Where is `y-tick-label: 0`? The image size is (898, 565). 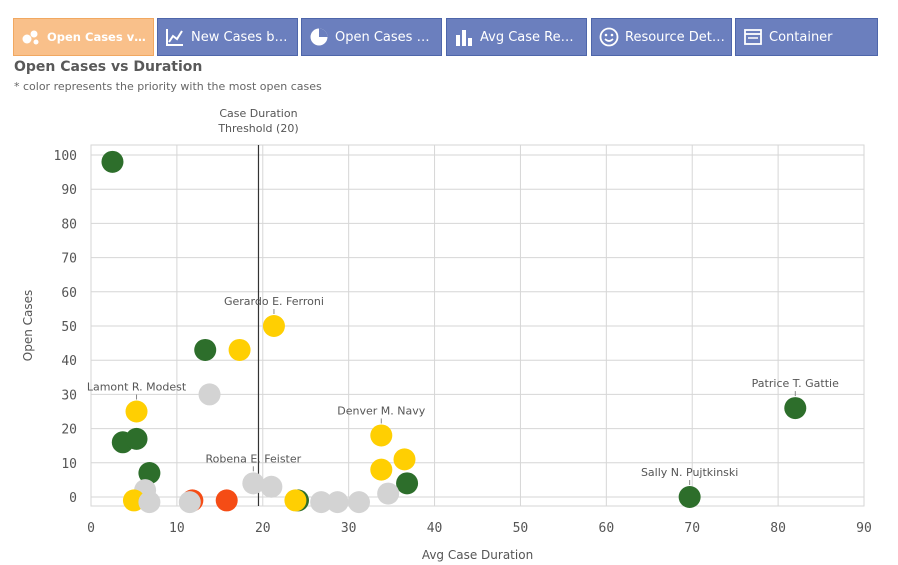 y-tick-label: 0 is located at coordinates (73, 498).